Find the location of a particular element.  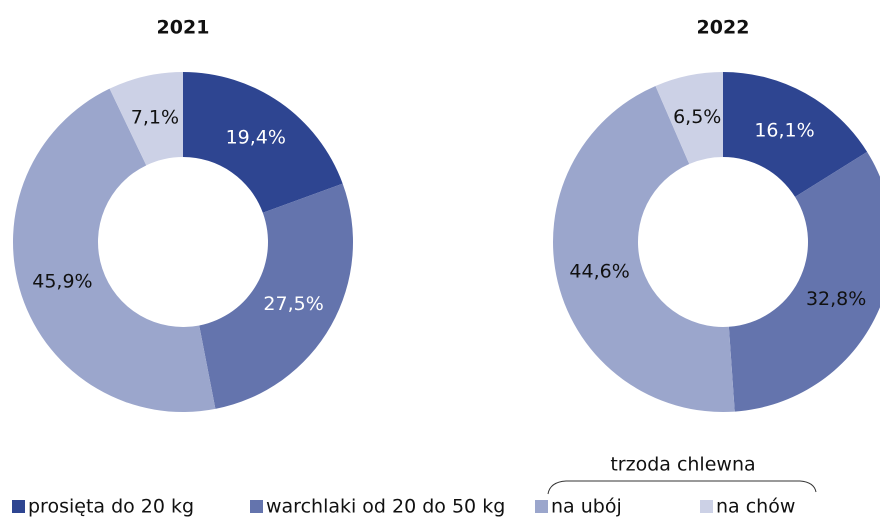

value-label: 7,1% is located at coordinates (155, 118).